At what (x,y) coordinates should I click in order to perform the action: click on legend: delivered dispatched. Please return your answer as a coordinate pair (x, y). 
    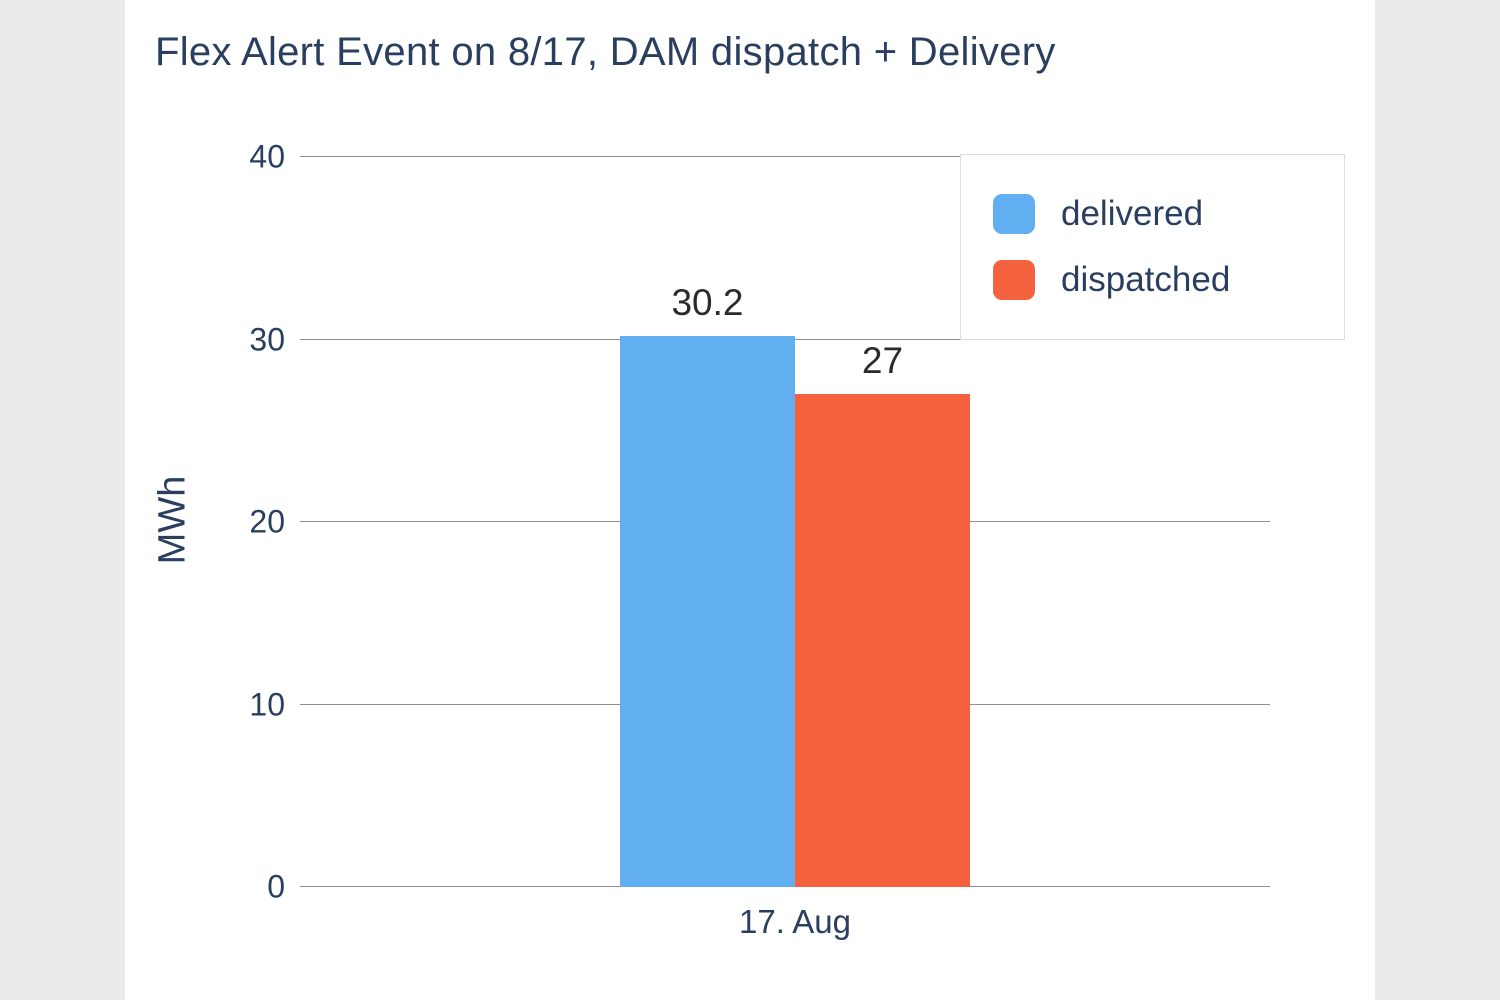
    Looking at the image, I should click on (1152, 247).